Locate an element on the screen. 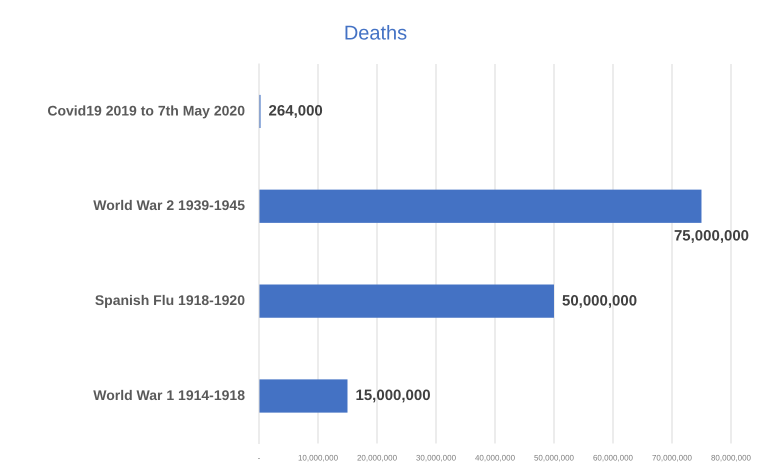  x-tick-label: 30,000,000 is located at coordinates (436, 457).